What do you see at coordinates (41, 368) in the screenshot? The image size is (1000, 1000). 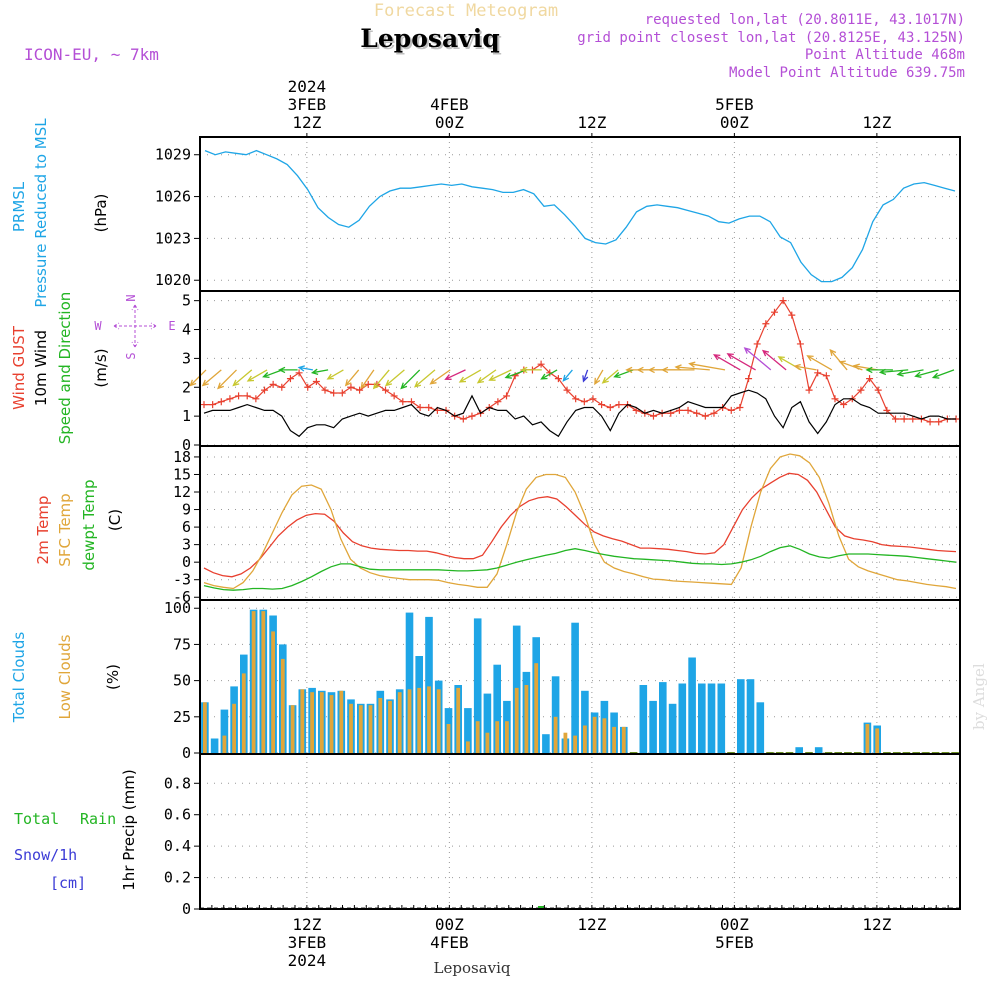 I see `wind-label-10m: 10m Wind` at bounding box center [41, 368].